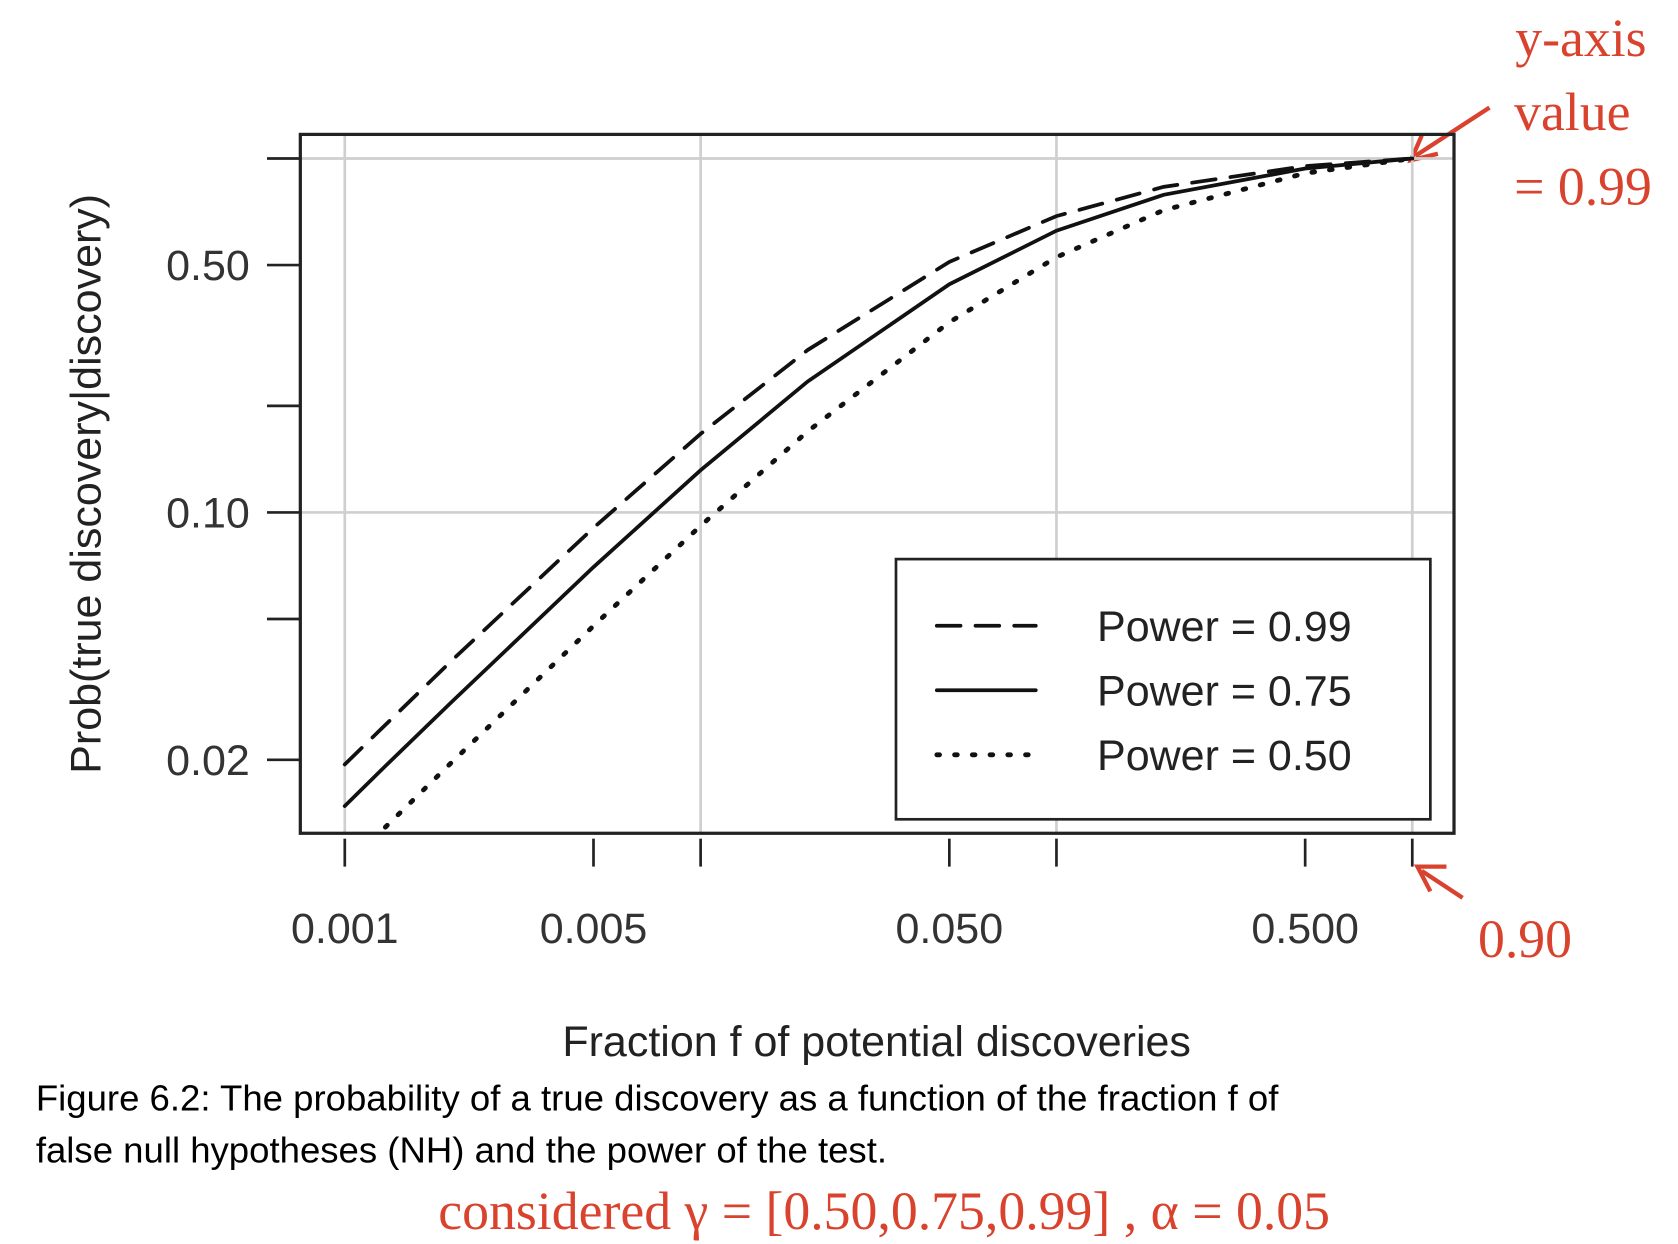 This screenshot has width=1678, height=1244. What do you see at coordinates (950, 929) in the screenshot?
I see `x-tick-label: 0.050` at bounding box center [950, 929].